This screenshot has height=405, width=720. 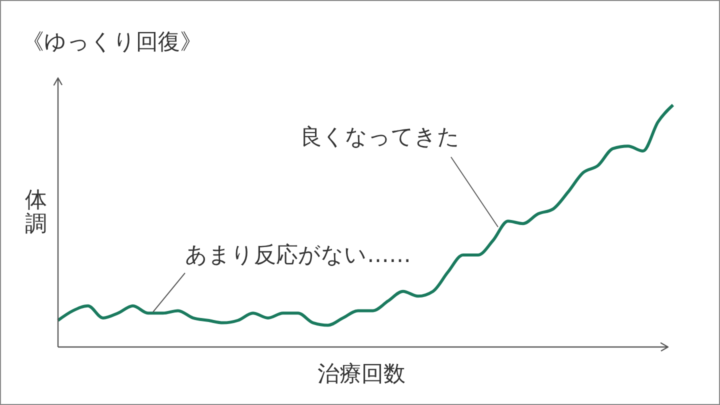 I want to click on chart-title: 《ゆっくり回復》, so click(x=112, y=42).